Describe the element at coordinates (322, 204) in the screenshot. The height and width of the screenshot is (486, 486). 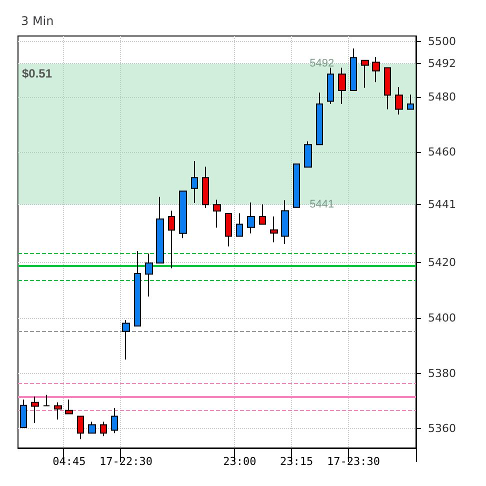
I see `annotation: 5441` at that location.